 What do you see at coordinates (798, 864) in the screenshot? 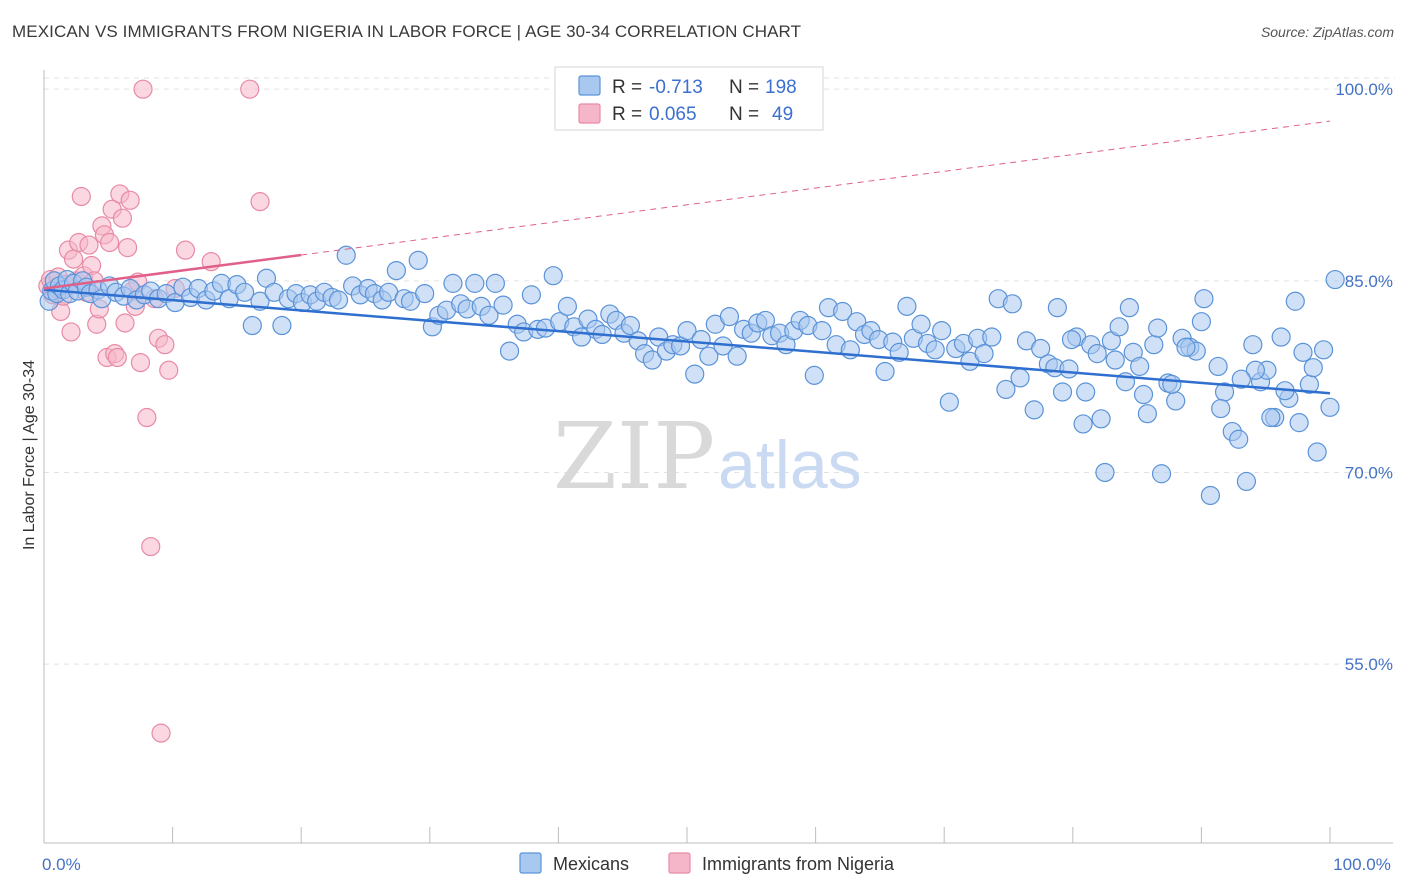
I see `bottom-legend-label-nigeria: Immigrants from Nigeria` at bounding box center [798, 864].